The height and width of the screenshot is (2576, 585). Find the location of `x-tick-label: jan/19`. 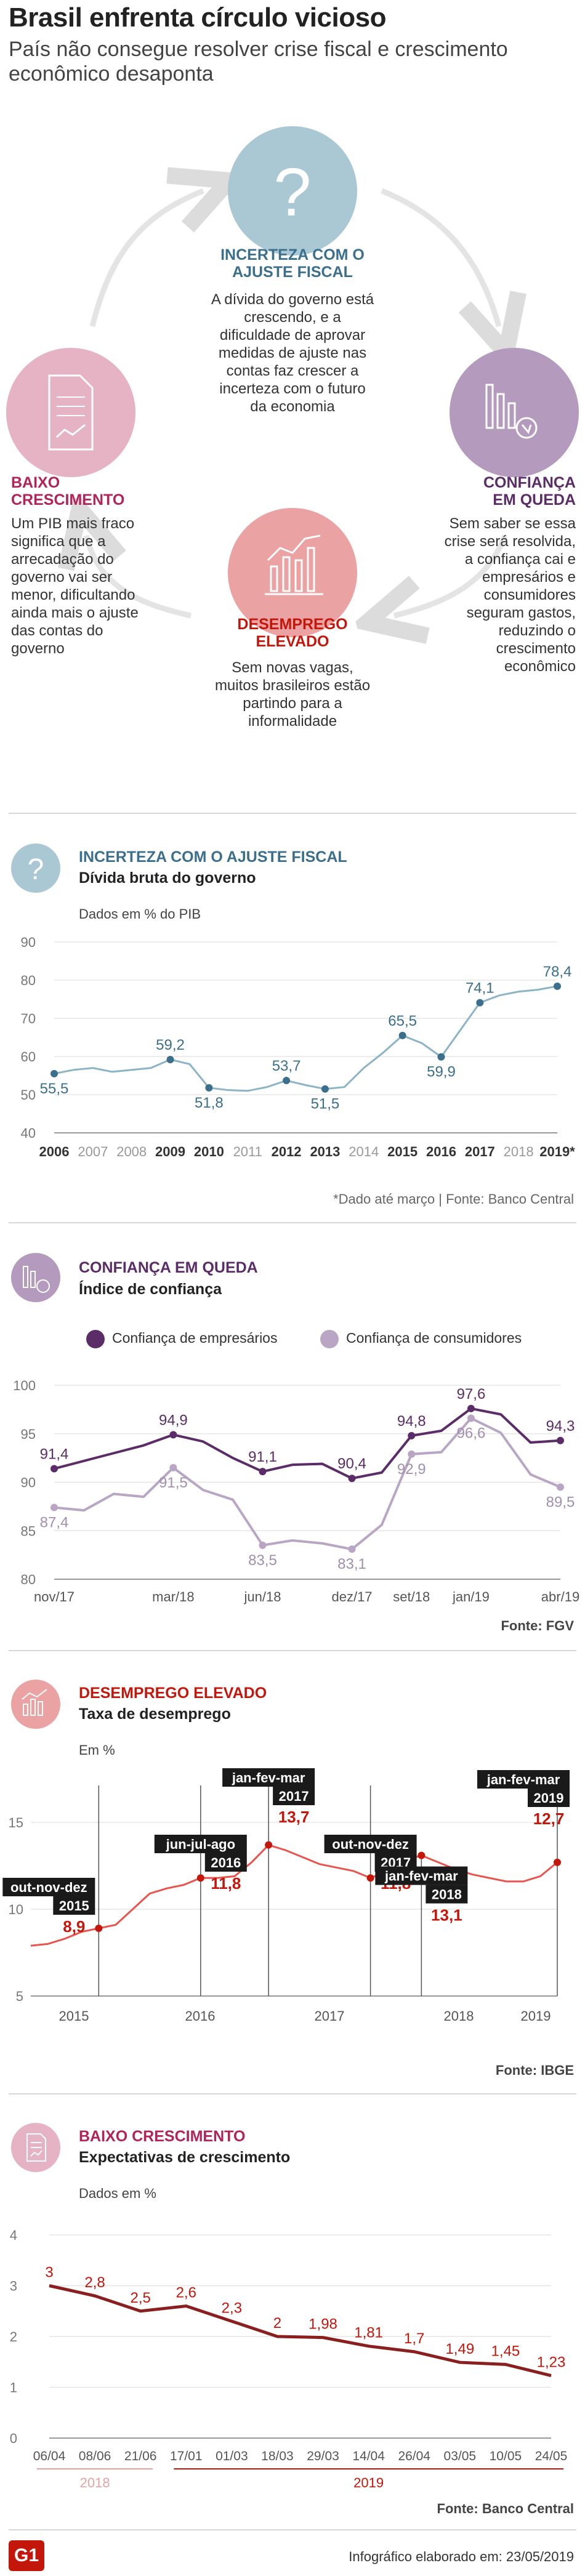

x-tick-label: jan/19 is located at coordinates (471, 1596).